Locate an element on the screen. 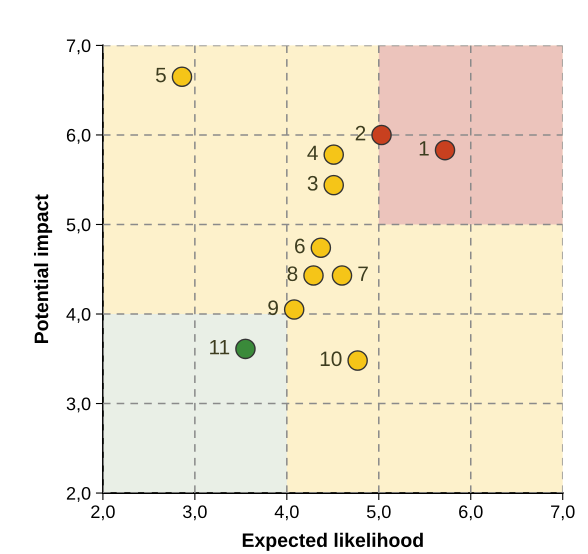 Image resolution: width=588 pixels, height=554 pixels. x-tick-label: 2,0 is located at coordinates (103, 512).